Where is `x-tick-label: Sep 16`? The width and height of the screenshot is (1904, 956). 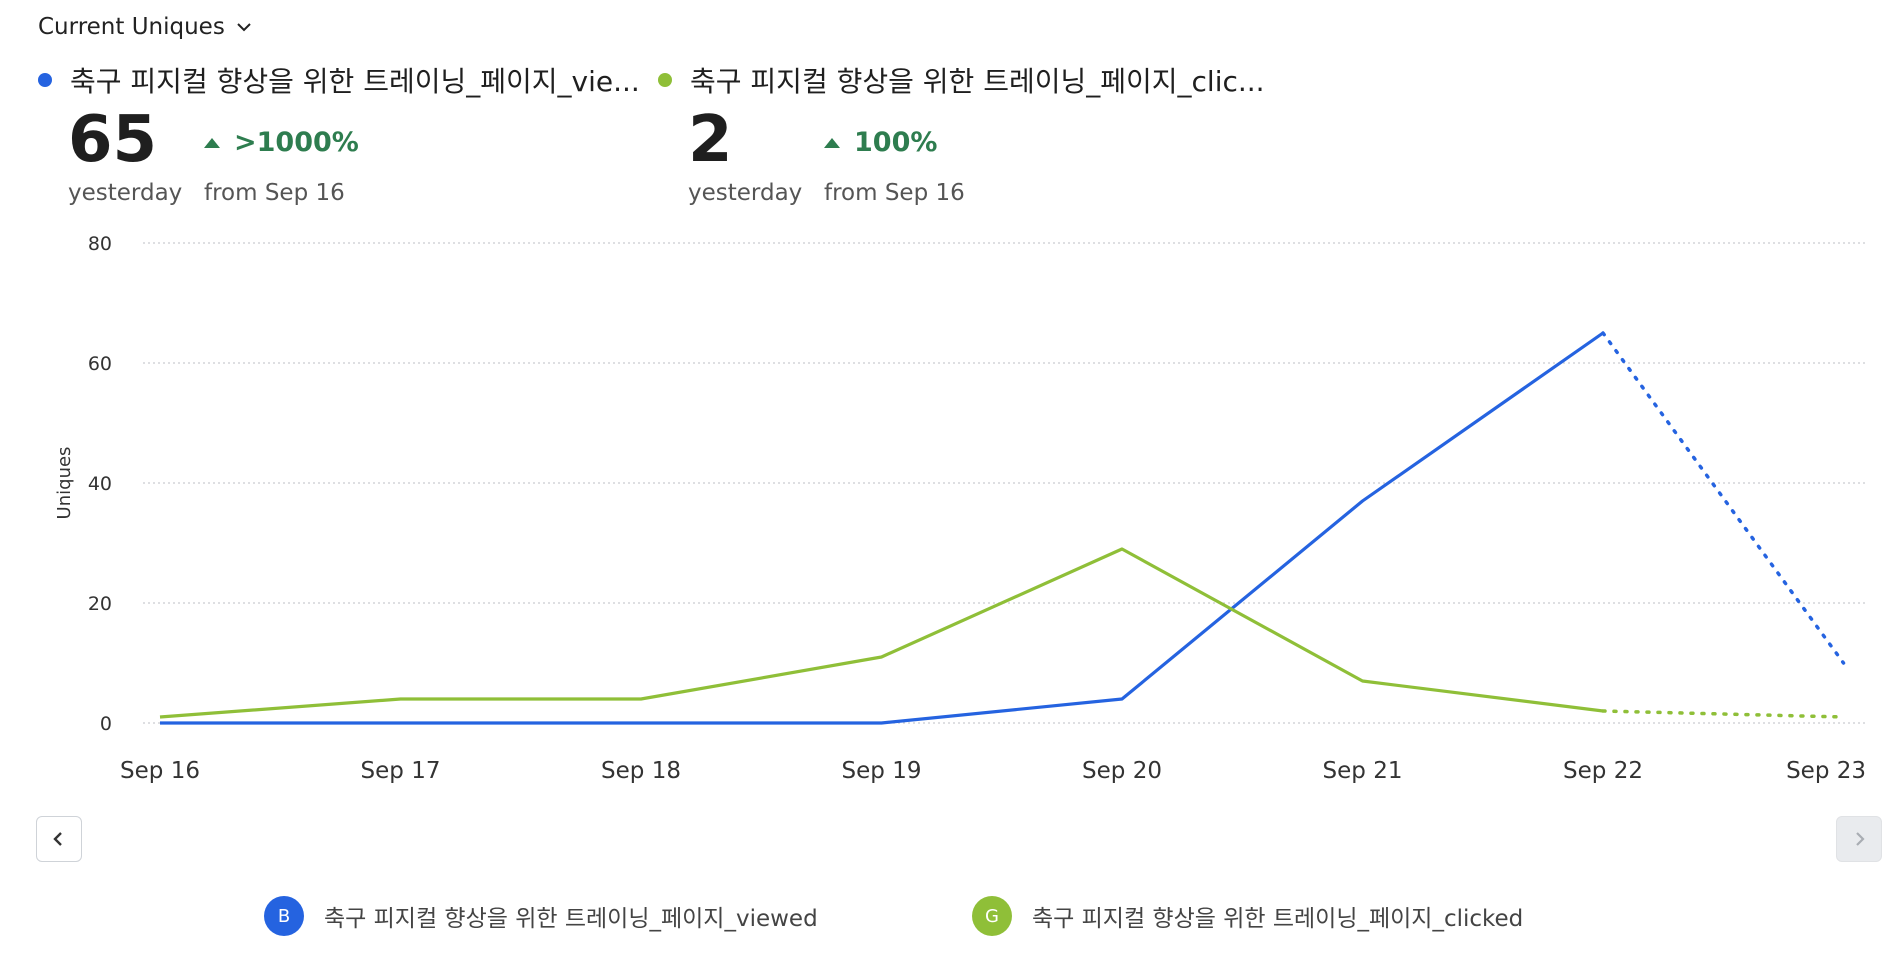 x-tick-label: Sep 16 is located at coordinates (160, 771).